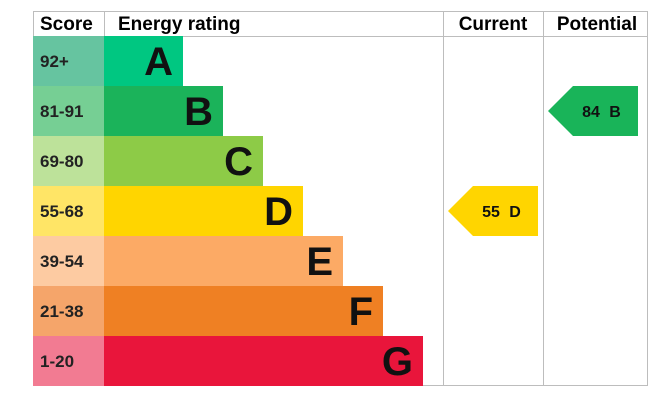 The width and height of the screenshot is (648, 400). I want to click on band-b-score: 81-91, so click(61, 111).